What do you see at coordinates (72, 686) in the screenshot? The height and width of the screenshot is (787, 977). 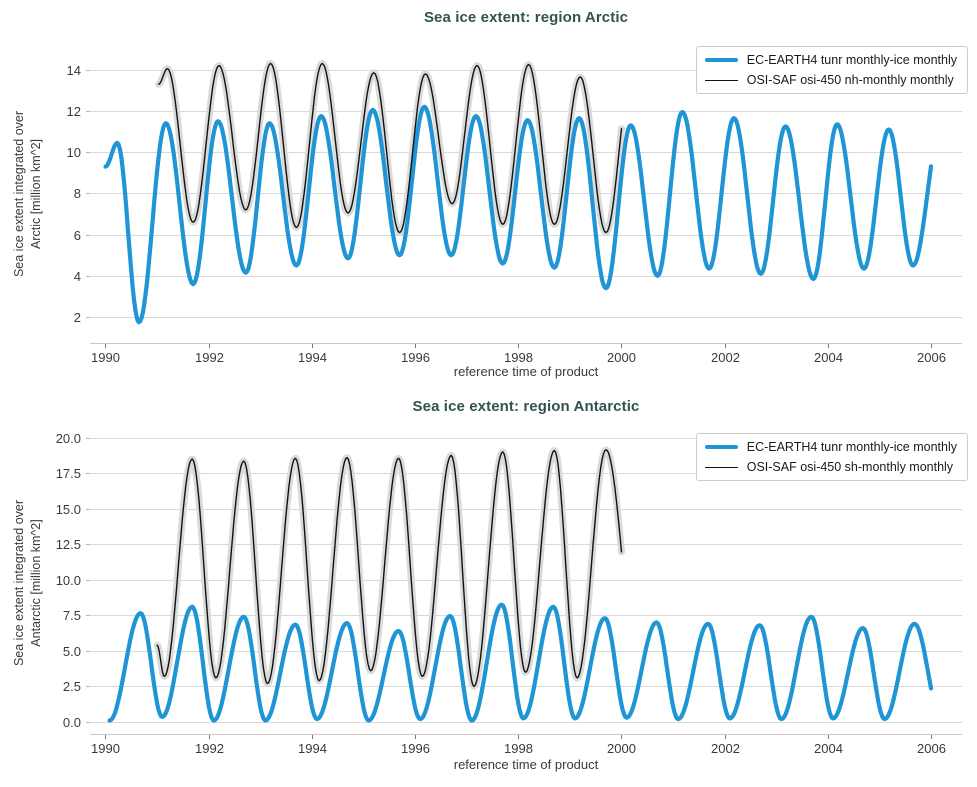 I see `y-tick-label: 2.5` at bounding box center [72, 686].